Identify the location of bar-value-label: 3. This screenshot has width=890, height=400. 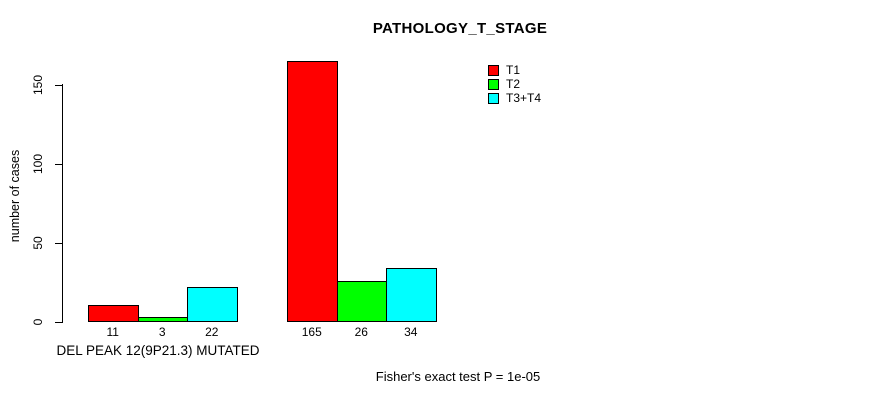
(162, 332).